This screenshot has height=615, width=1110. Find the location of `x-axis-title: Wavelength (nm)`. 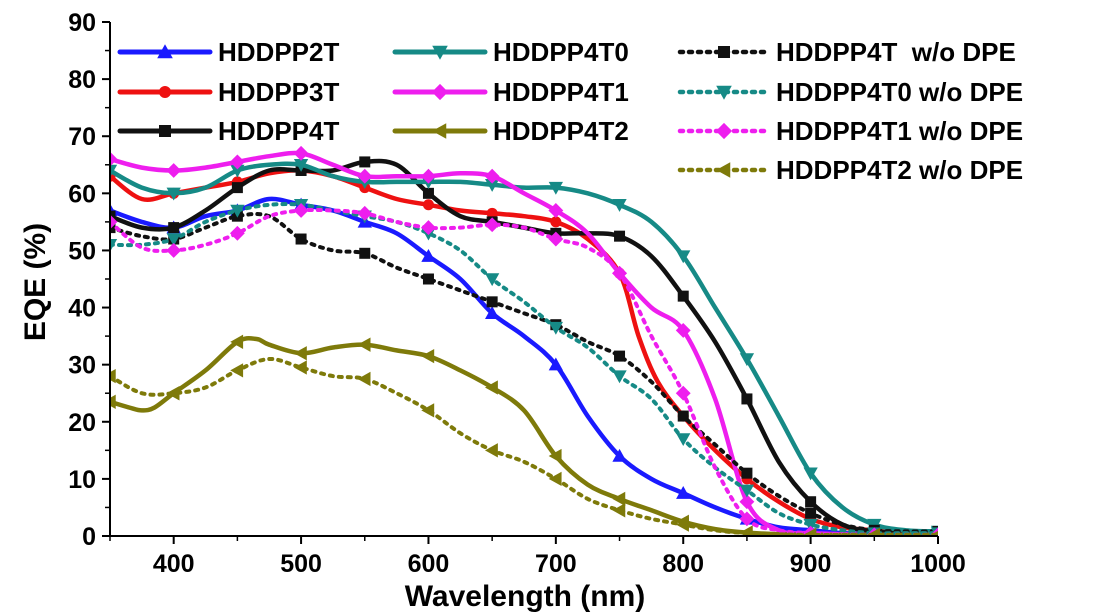

x-axis-title: Wavelength (nm) is located at coordinates (525, 596).